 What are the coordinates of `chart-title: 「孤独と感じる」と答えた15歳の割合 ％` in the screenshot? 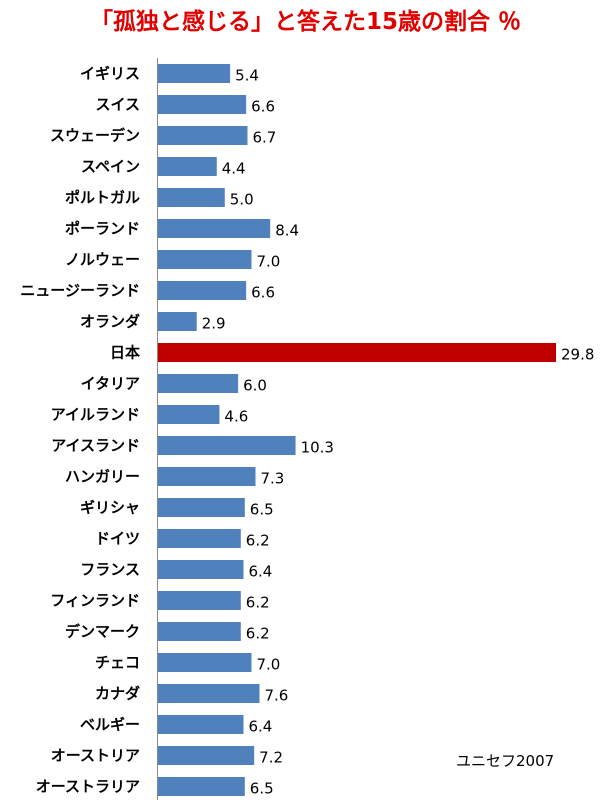 It's located at (305, 22).